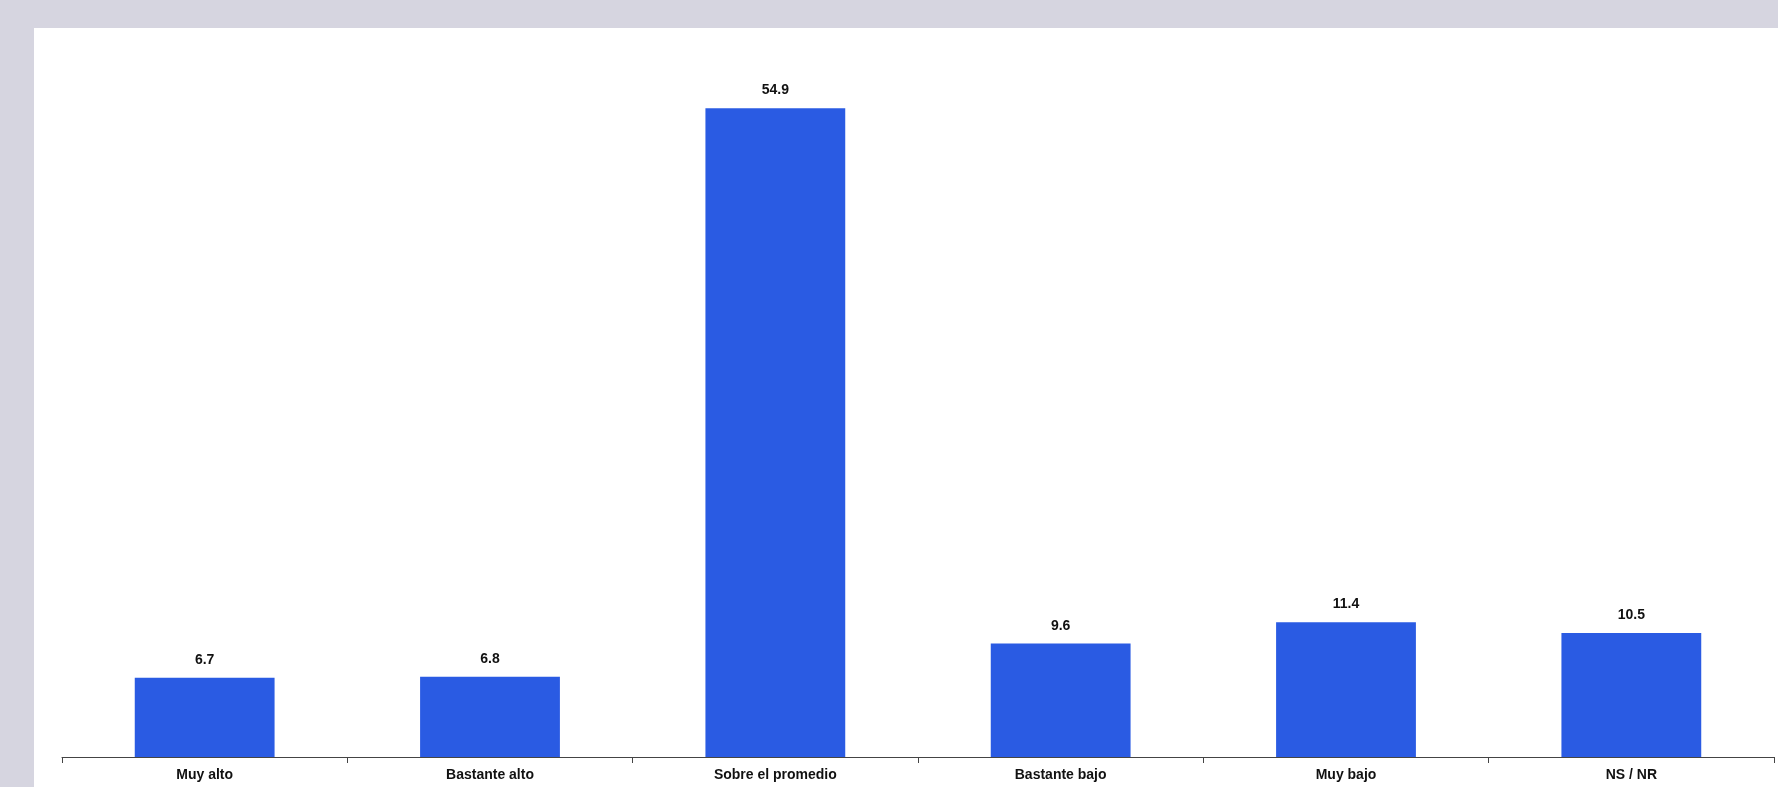 The width and height of the screenshot is (1778, 787). I want to click on x-tick-label: Bastante alto, so click(490, 774).